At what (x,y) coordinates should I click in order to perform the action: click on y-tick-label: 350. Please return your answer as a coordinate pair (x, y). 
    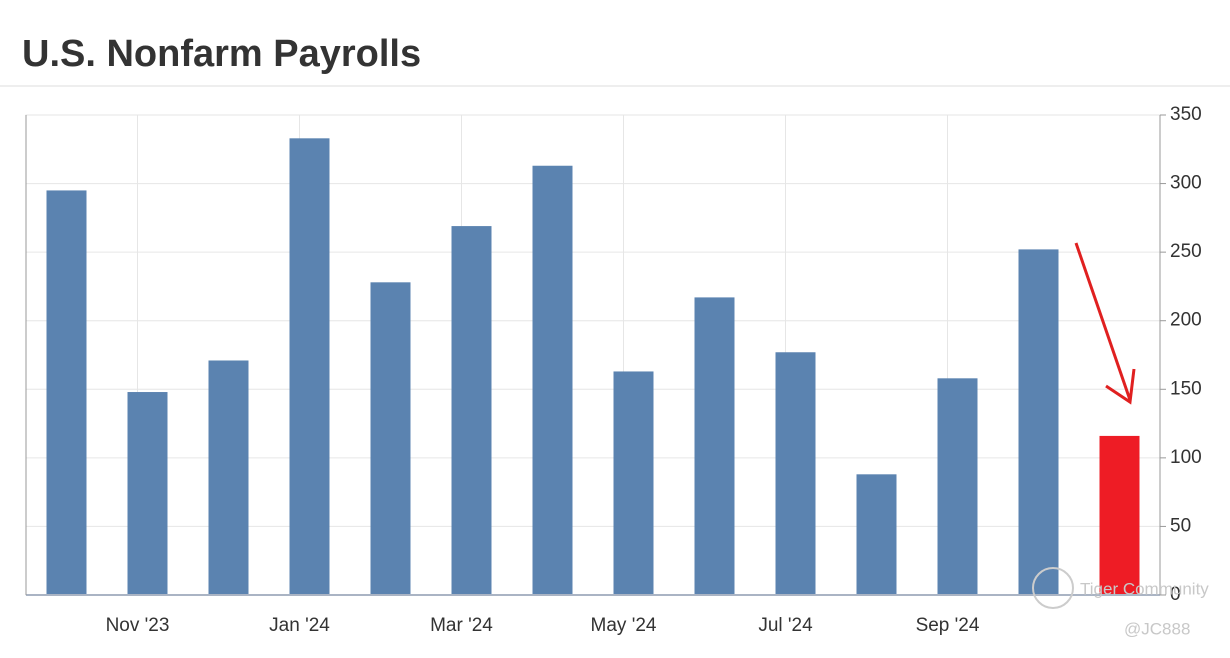
    Looking at the image, I should click on (1186, 114).